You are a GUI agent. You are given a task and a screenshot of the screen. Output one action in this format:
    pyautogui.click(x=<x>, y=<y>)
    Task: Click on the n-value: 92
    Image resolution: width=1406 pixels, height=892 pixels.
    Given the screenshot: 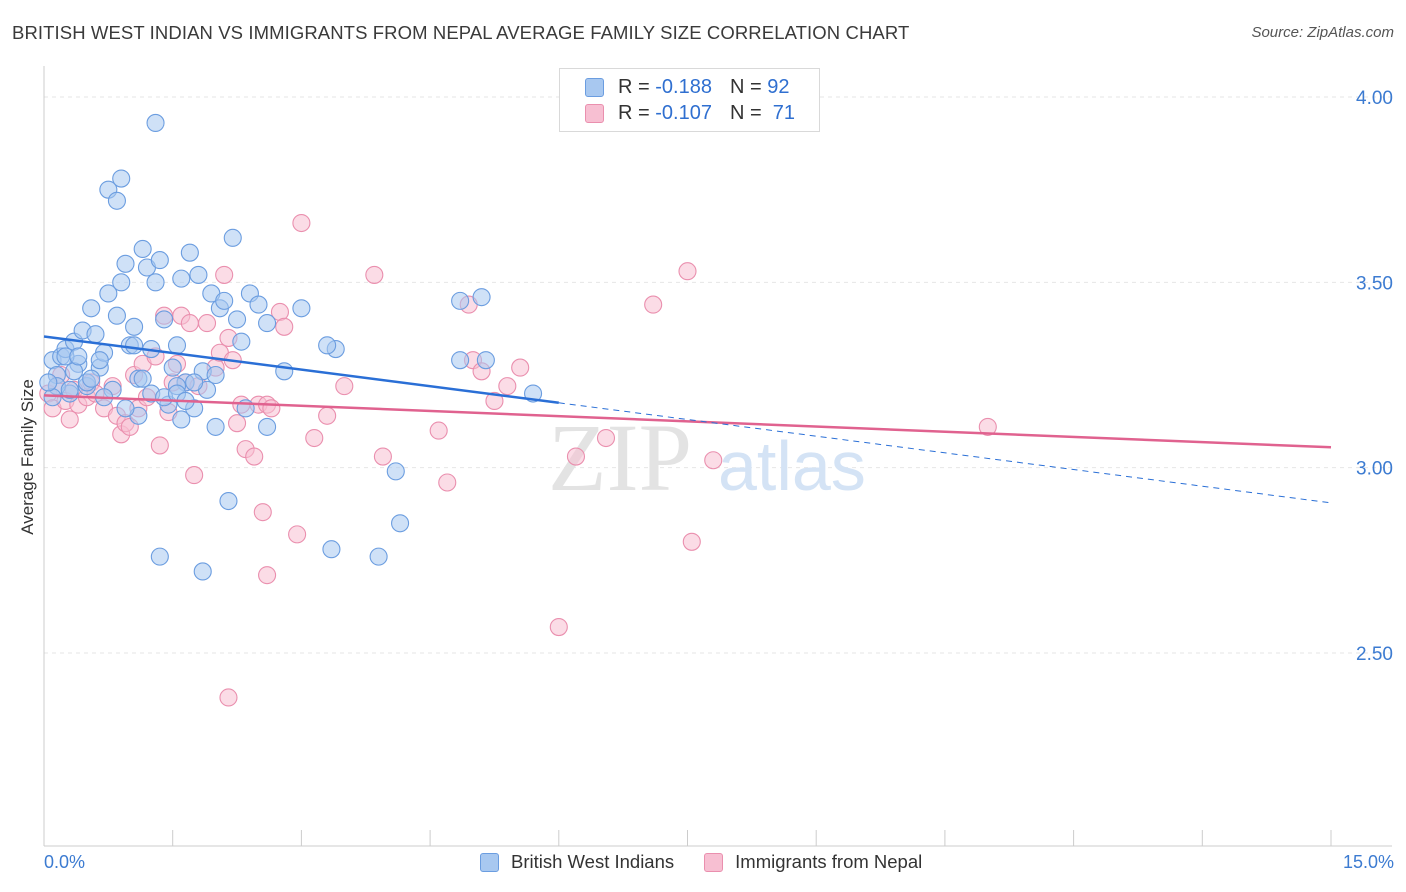 What is the action you would take?
    pyautogui.click(x=778, y=86)
    